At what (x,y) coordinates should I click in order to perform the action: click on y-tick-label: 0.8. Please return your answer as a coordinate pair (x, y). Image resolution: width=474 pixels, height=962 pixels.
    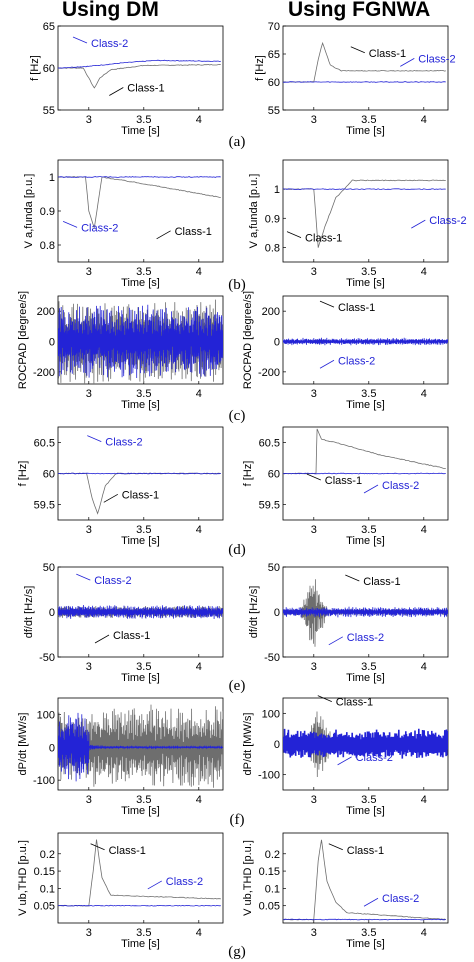
    Looking at the image, I should click on (47, 246).